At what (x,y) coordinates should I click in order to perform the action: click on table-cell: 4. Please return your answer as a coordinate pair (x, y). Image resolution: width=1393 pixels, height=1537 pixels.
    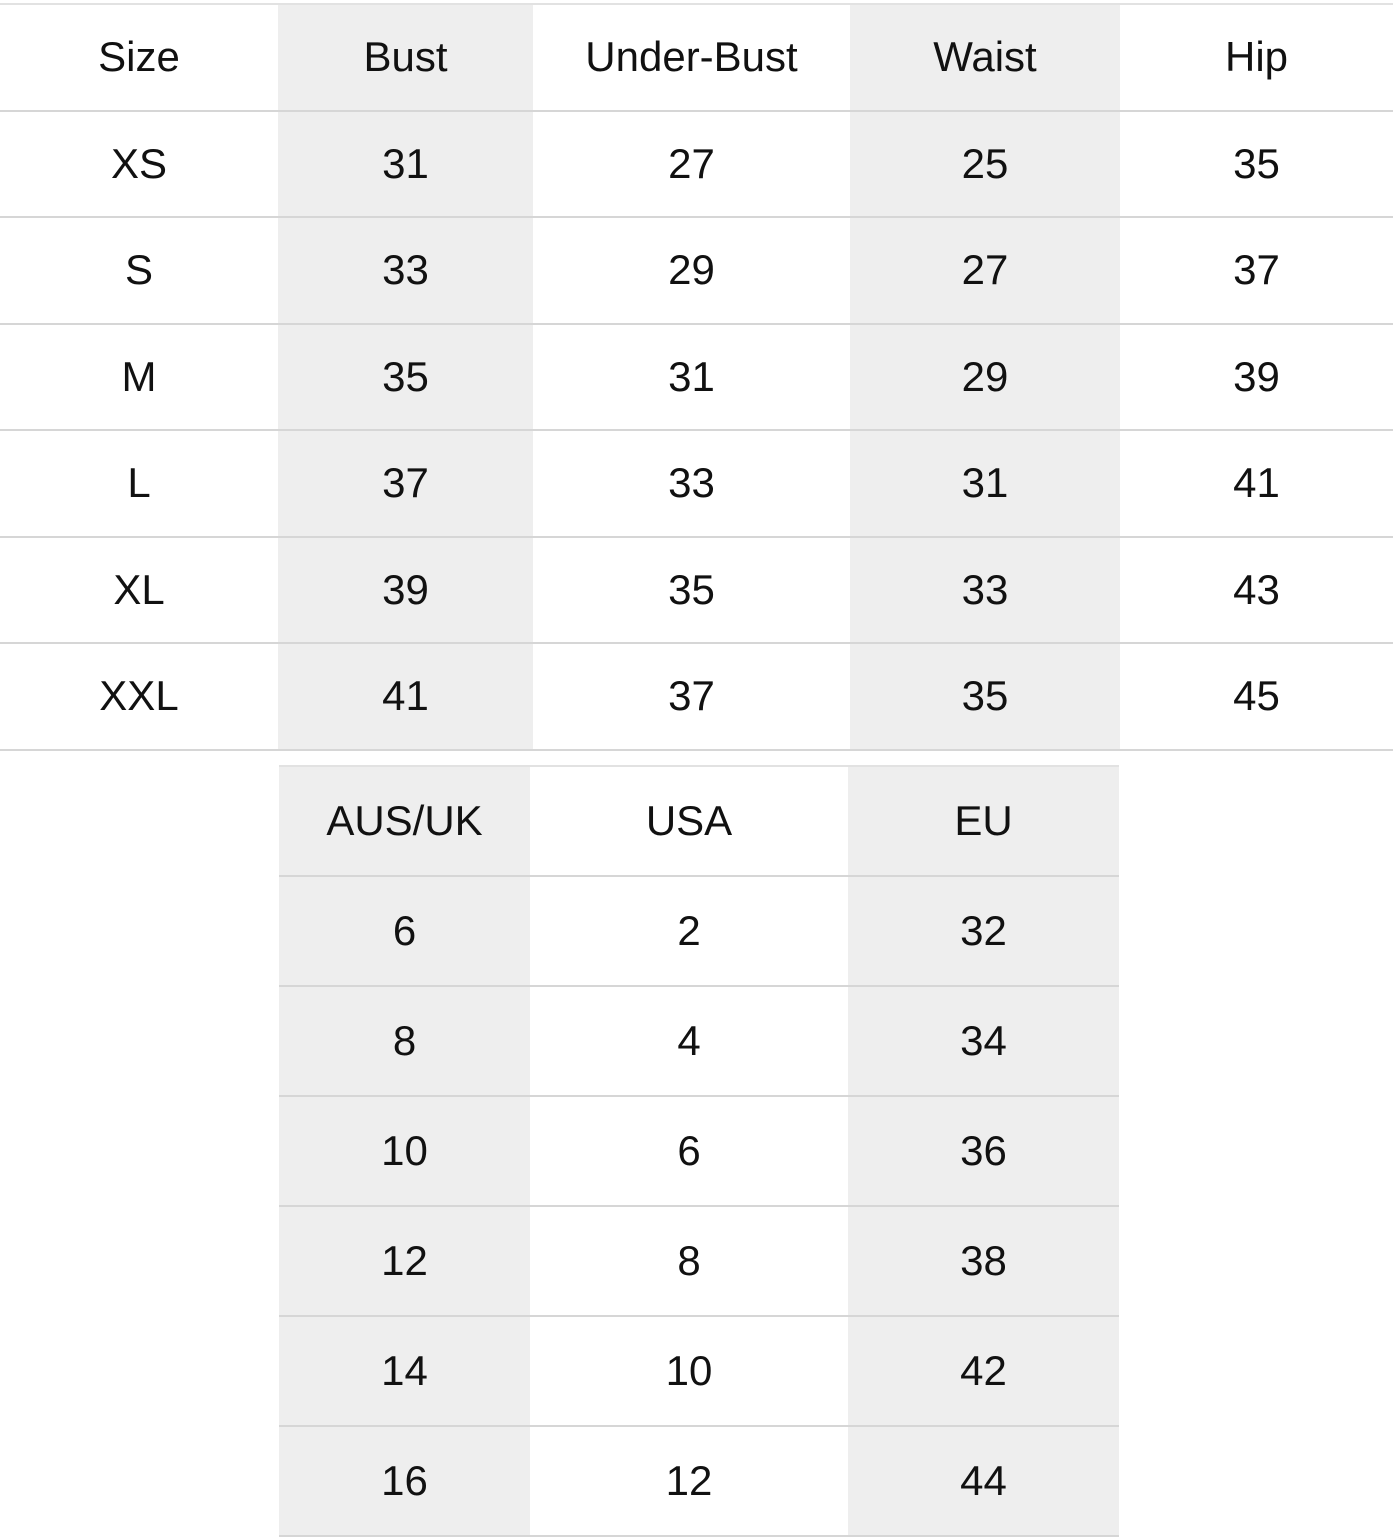
    Looking at the image, I should click on (689, 1041).